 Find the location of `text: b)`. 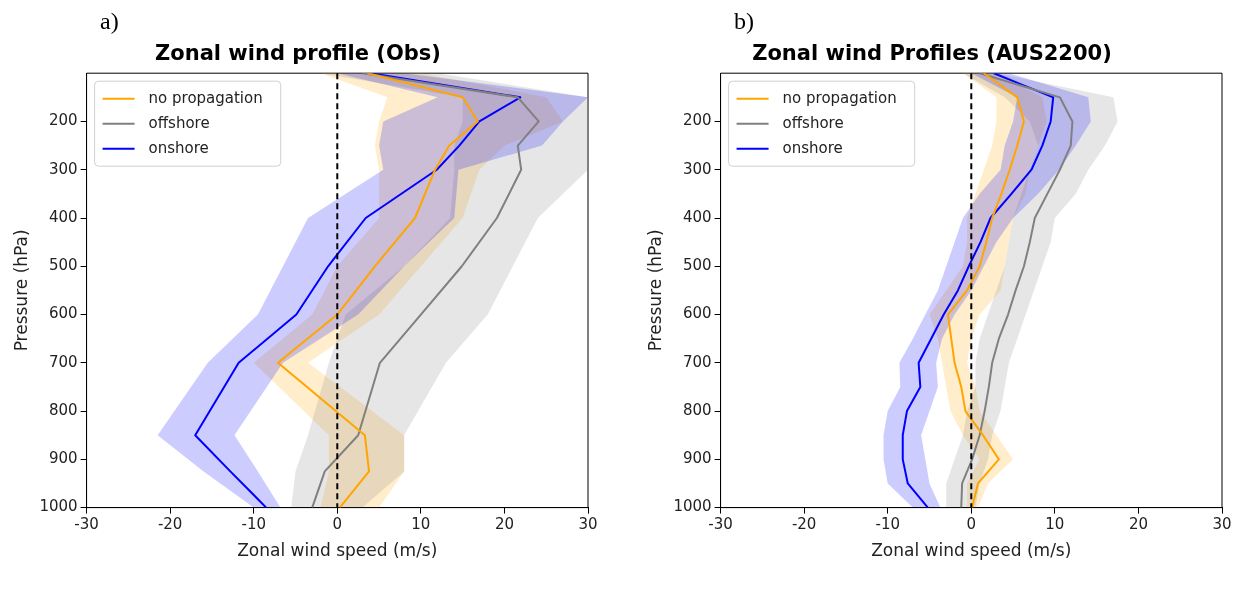

text: b) is located at coordinates (744, 21).